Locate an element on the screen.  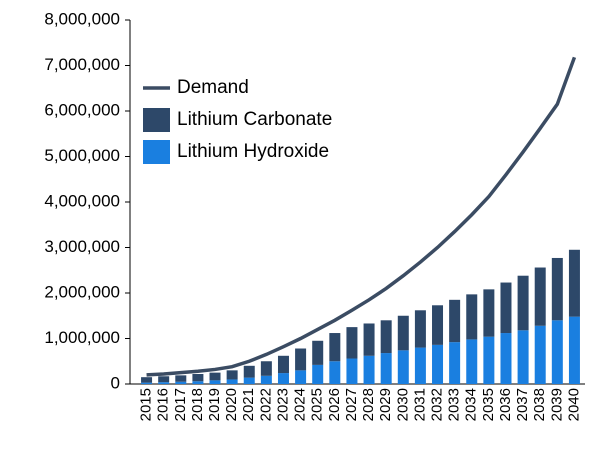
x-tick-label: 2021 is located at coordinates (248, 404).